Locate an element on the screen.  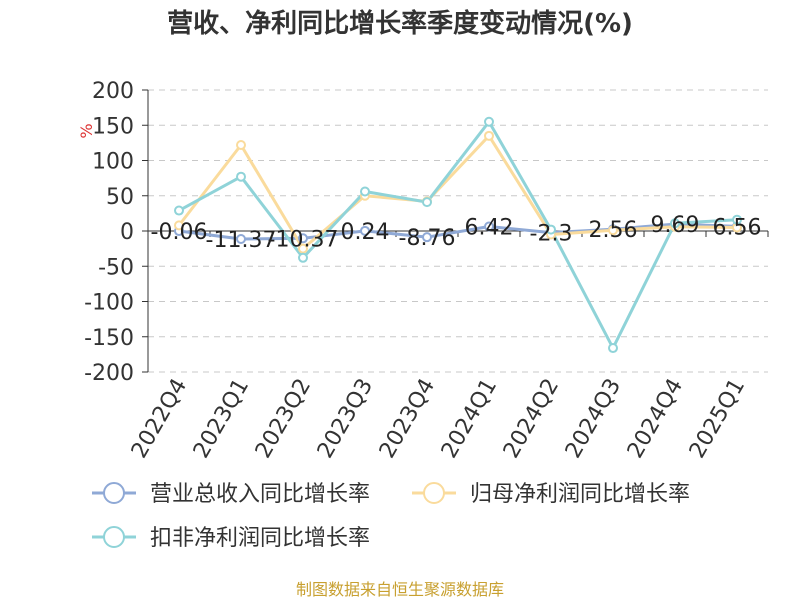
y-tick-label: -100 is located at coordinates (109, 303).